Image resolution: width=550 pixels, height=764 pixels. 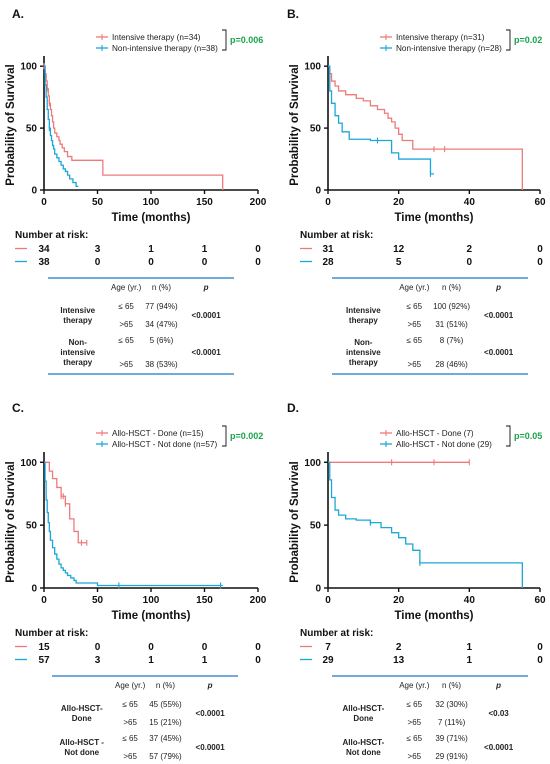 I want to click on legend-entry: Intensive therapy (n=34), so click(x=156, y=37).